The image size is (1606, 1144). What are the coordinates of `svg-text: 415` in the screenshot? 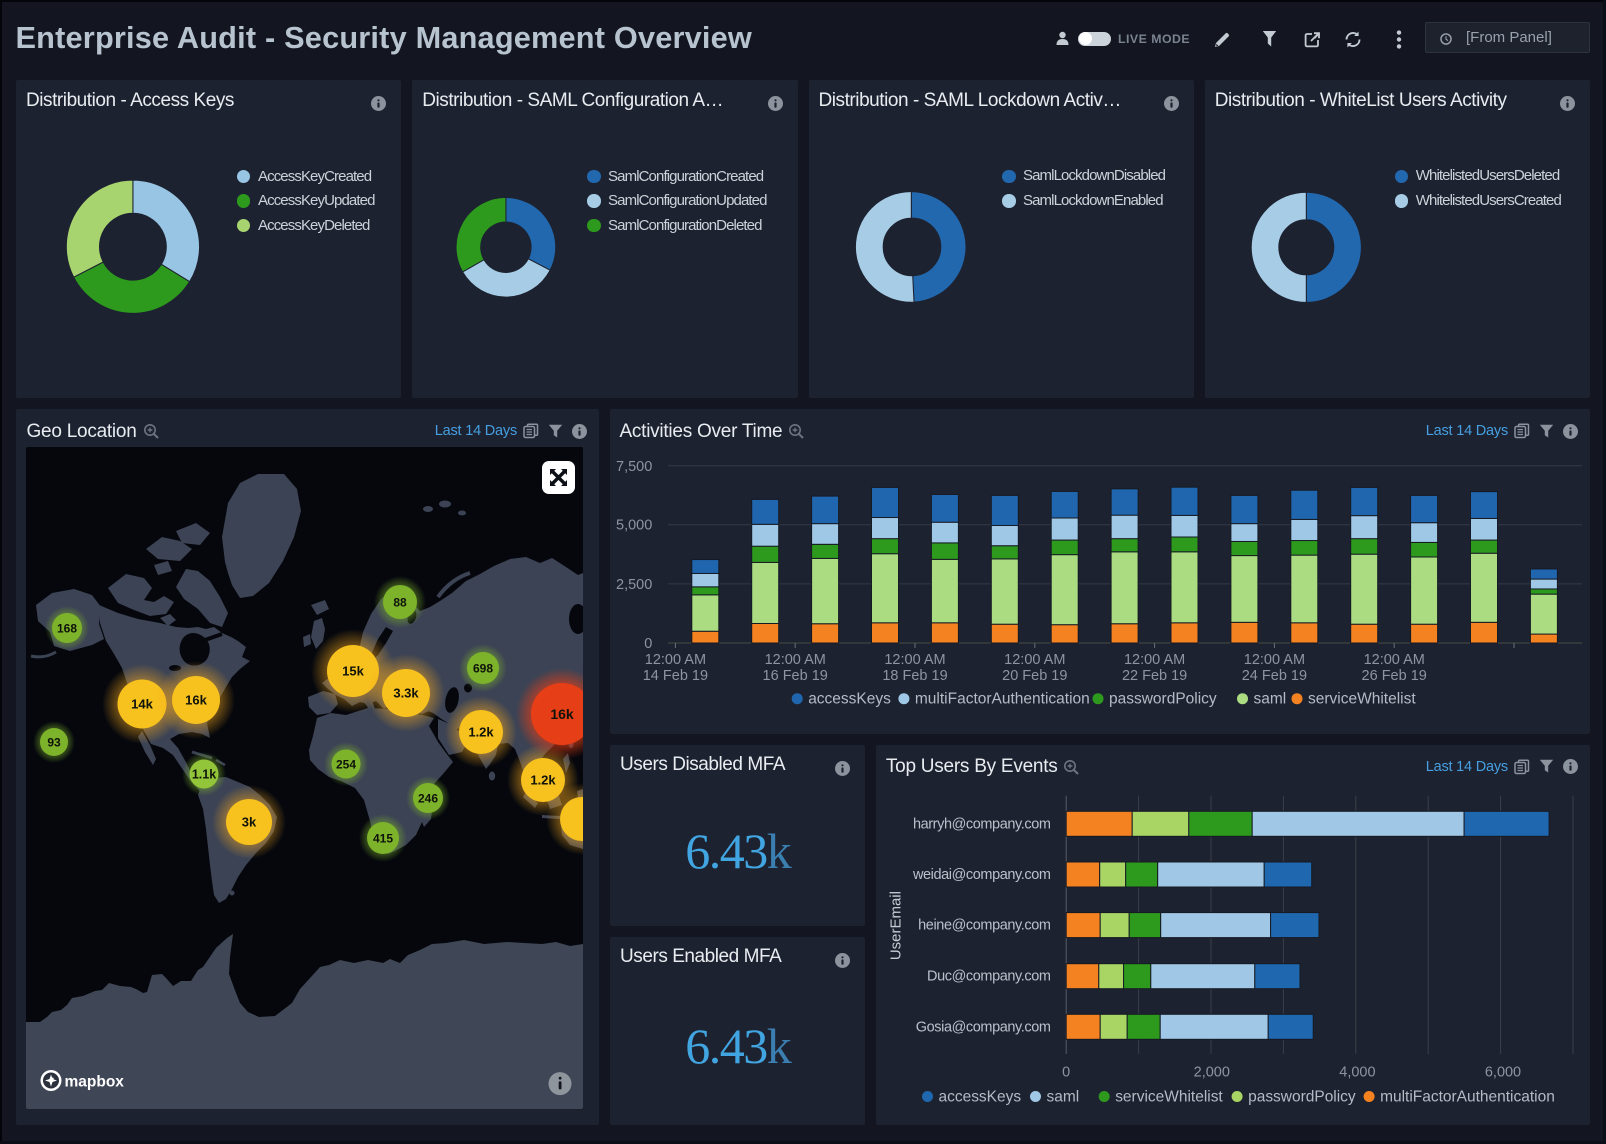 It's located at (383, 838).